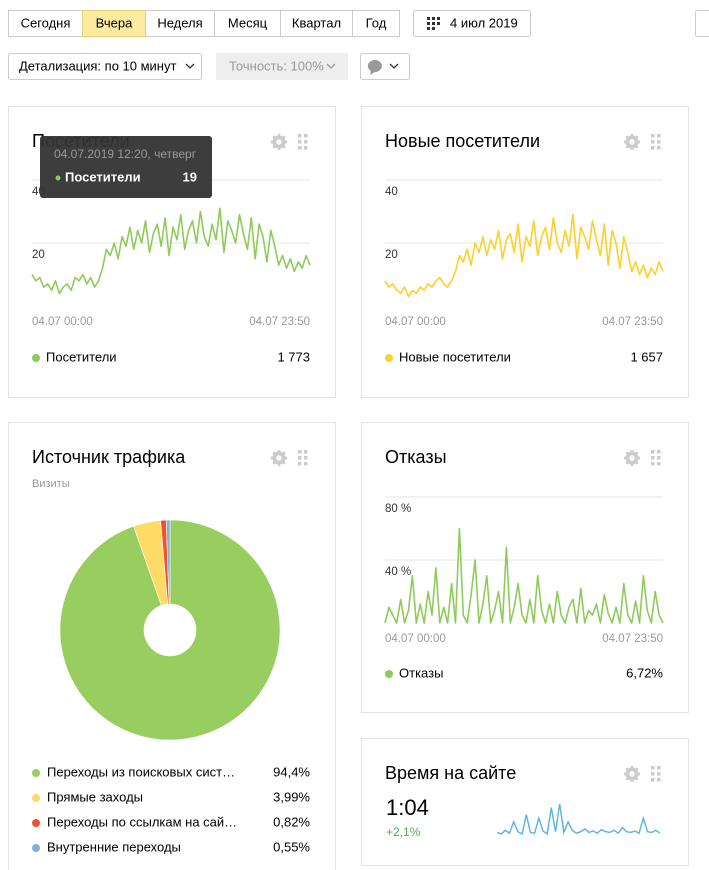 The width and height of the screenshot is (709, 870). Describe the element at coordinates (81, 356) in the screenshot. I see `legend-label: Посетители` at that location.